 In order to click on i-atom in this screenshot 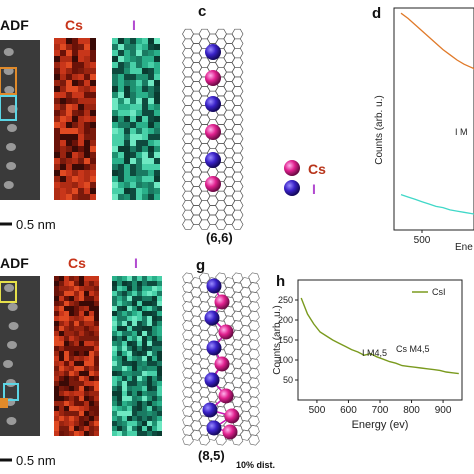, I will do `click(213, 52)`.